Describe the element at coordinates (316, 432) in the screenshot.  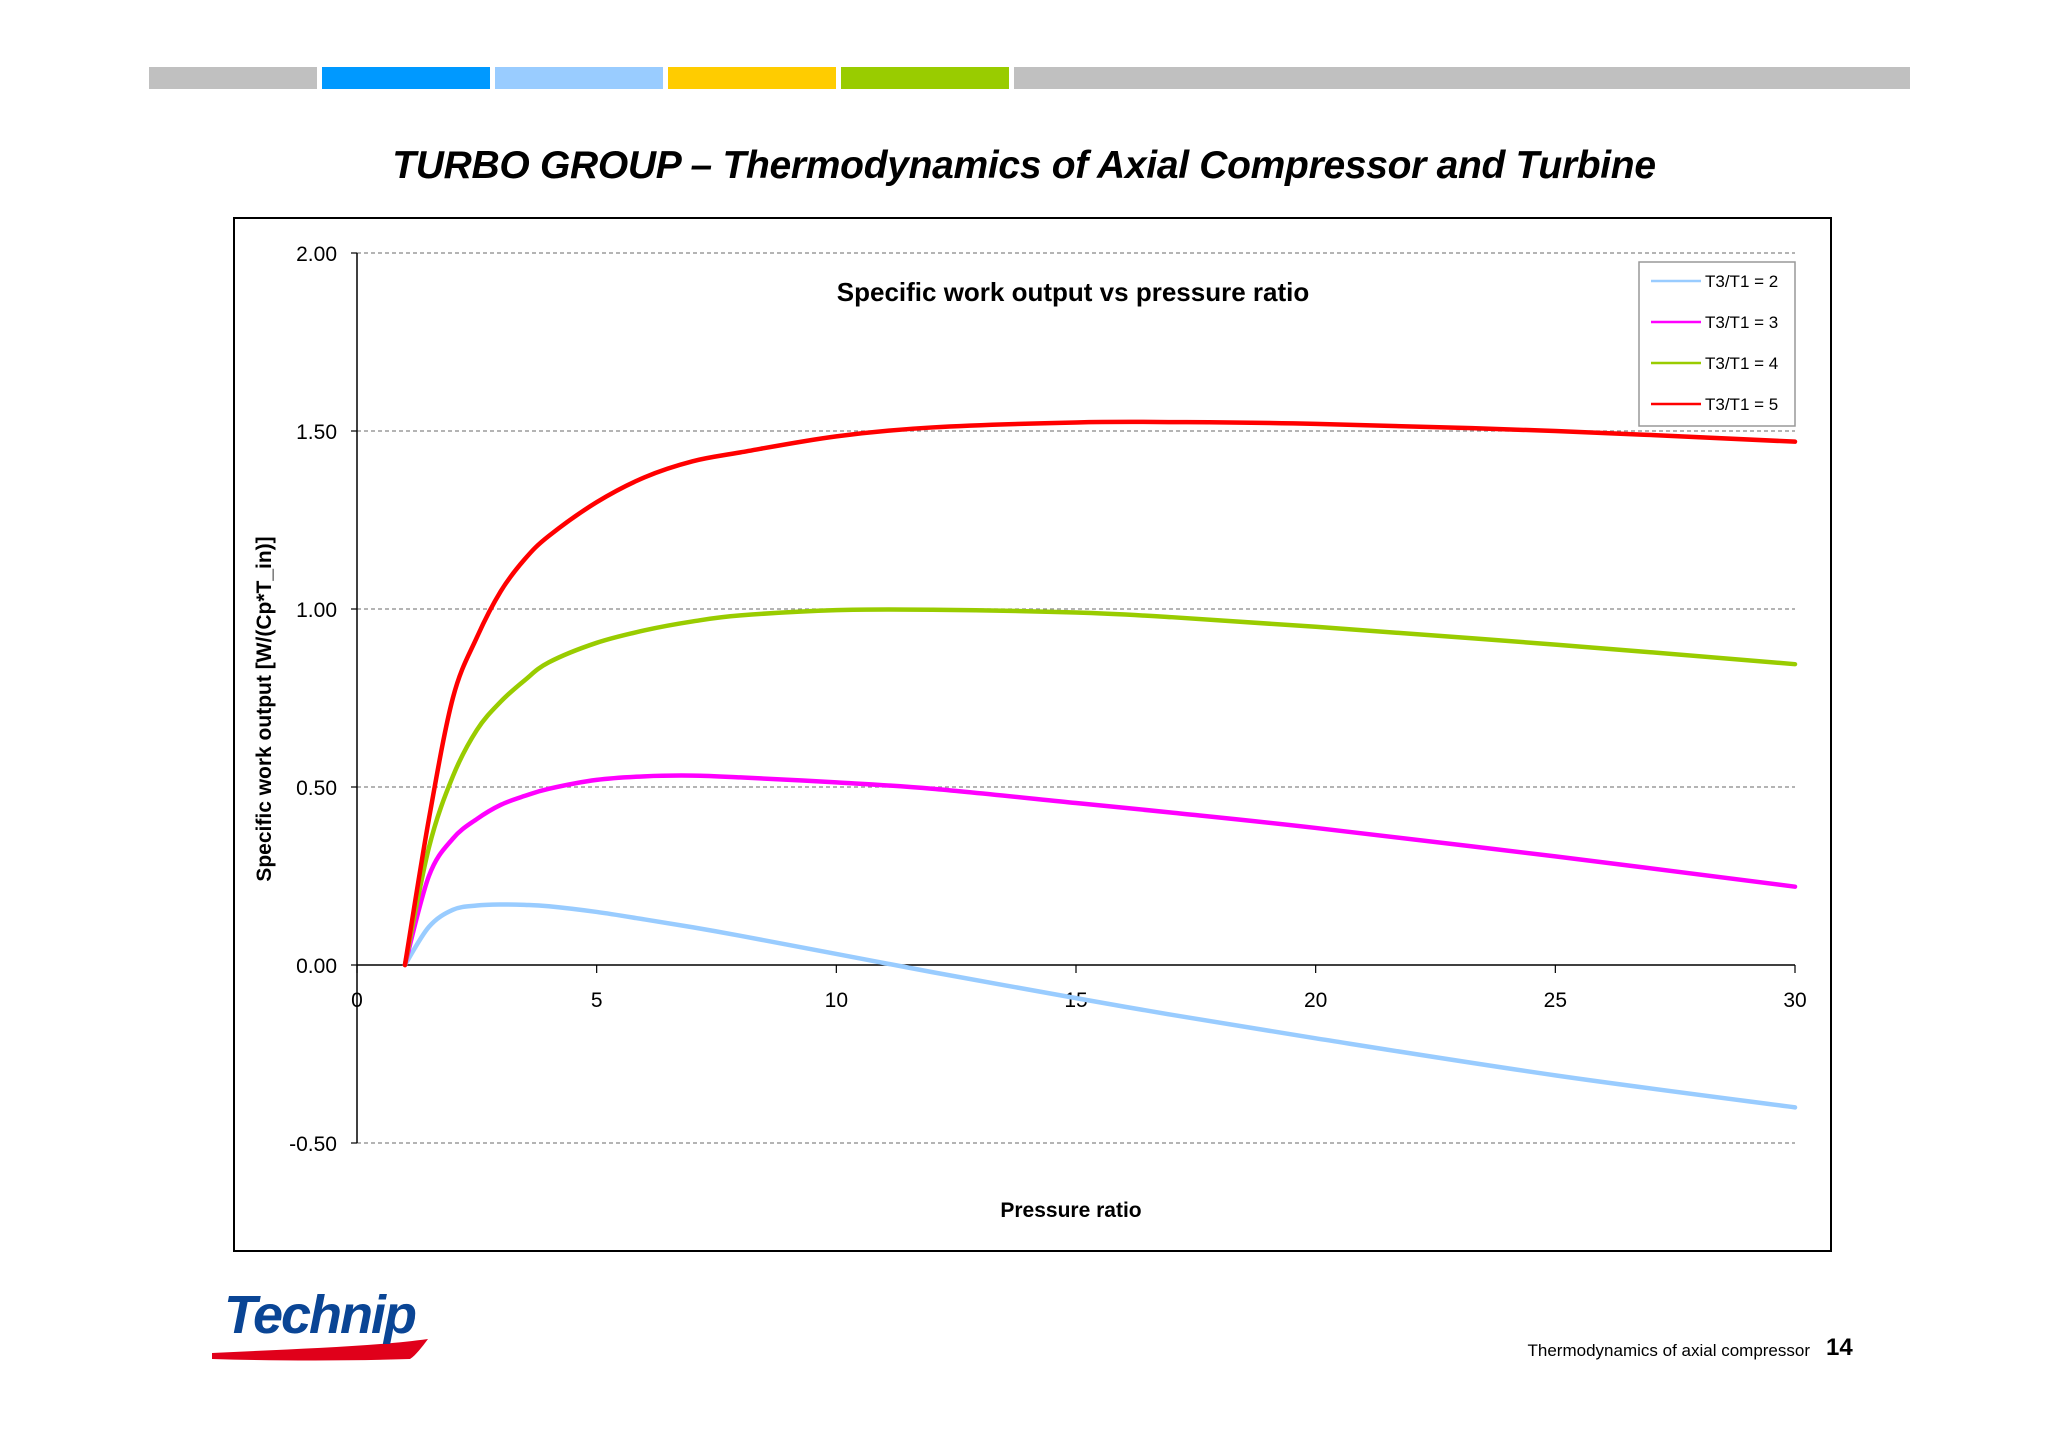
I see `y-tick-label-4: 1.50` at that location.